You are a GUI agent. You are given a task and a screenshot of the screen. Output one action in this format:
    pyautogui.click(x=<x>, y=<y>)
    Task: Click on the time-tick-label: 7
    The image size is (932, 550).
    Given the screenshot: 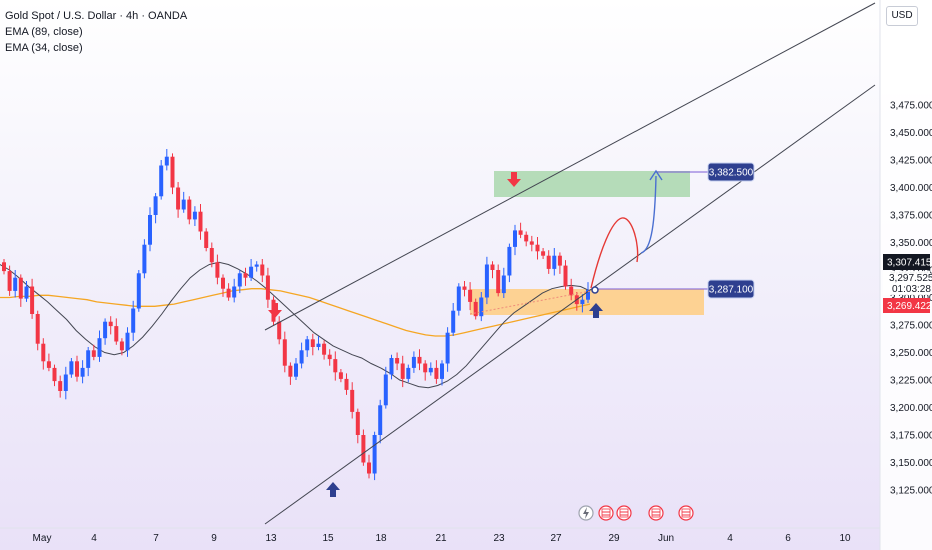 What is the action you would take?
    pyautogui.click(x=156, y=538)
    